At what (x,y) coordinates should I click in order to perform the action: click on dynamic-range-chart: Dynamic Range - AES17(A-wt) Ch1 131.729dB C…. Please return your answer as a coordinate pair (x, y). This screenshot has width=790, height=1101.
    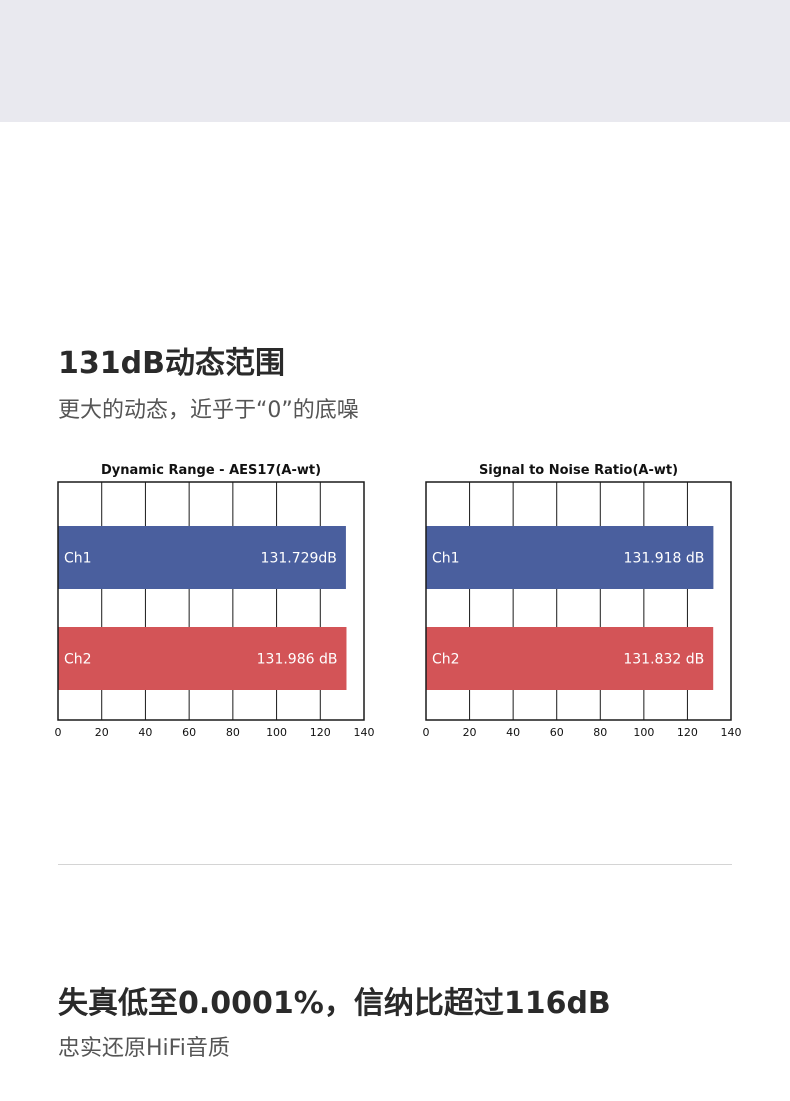
    Looking at the image, I should click on (215, 601).